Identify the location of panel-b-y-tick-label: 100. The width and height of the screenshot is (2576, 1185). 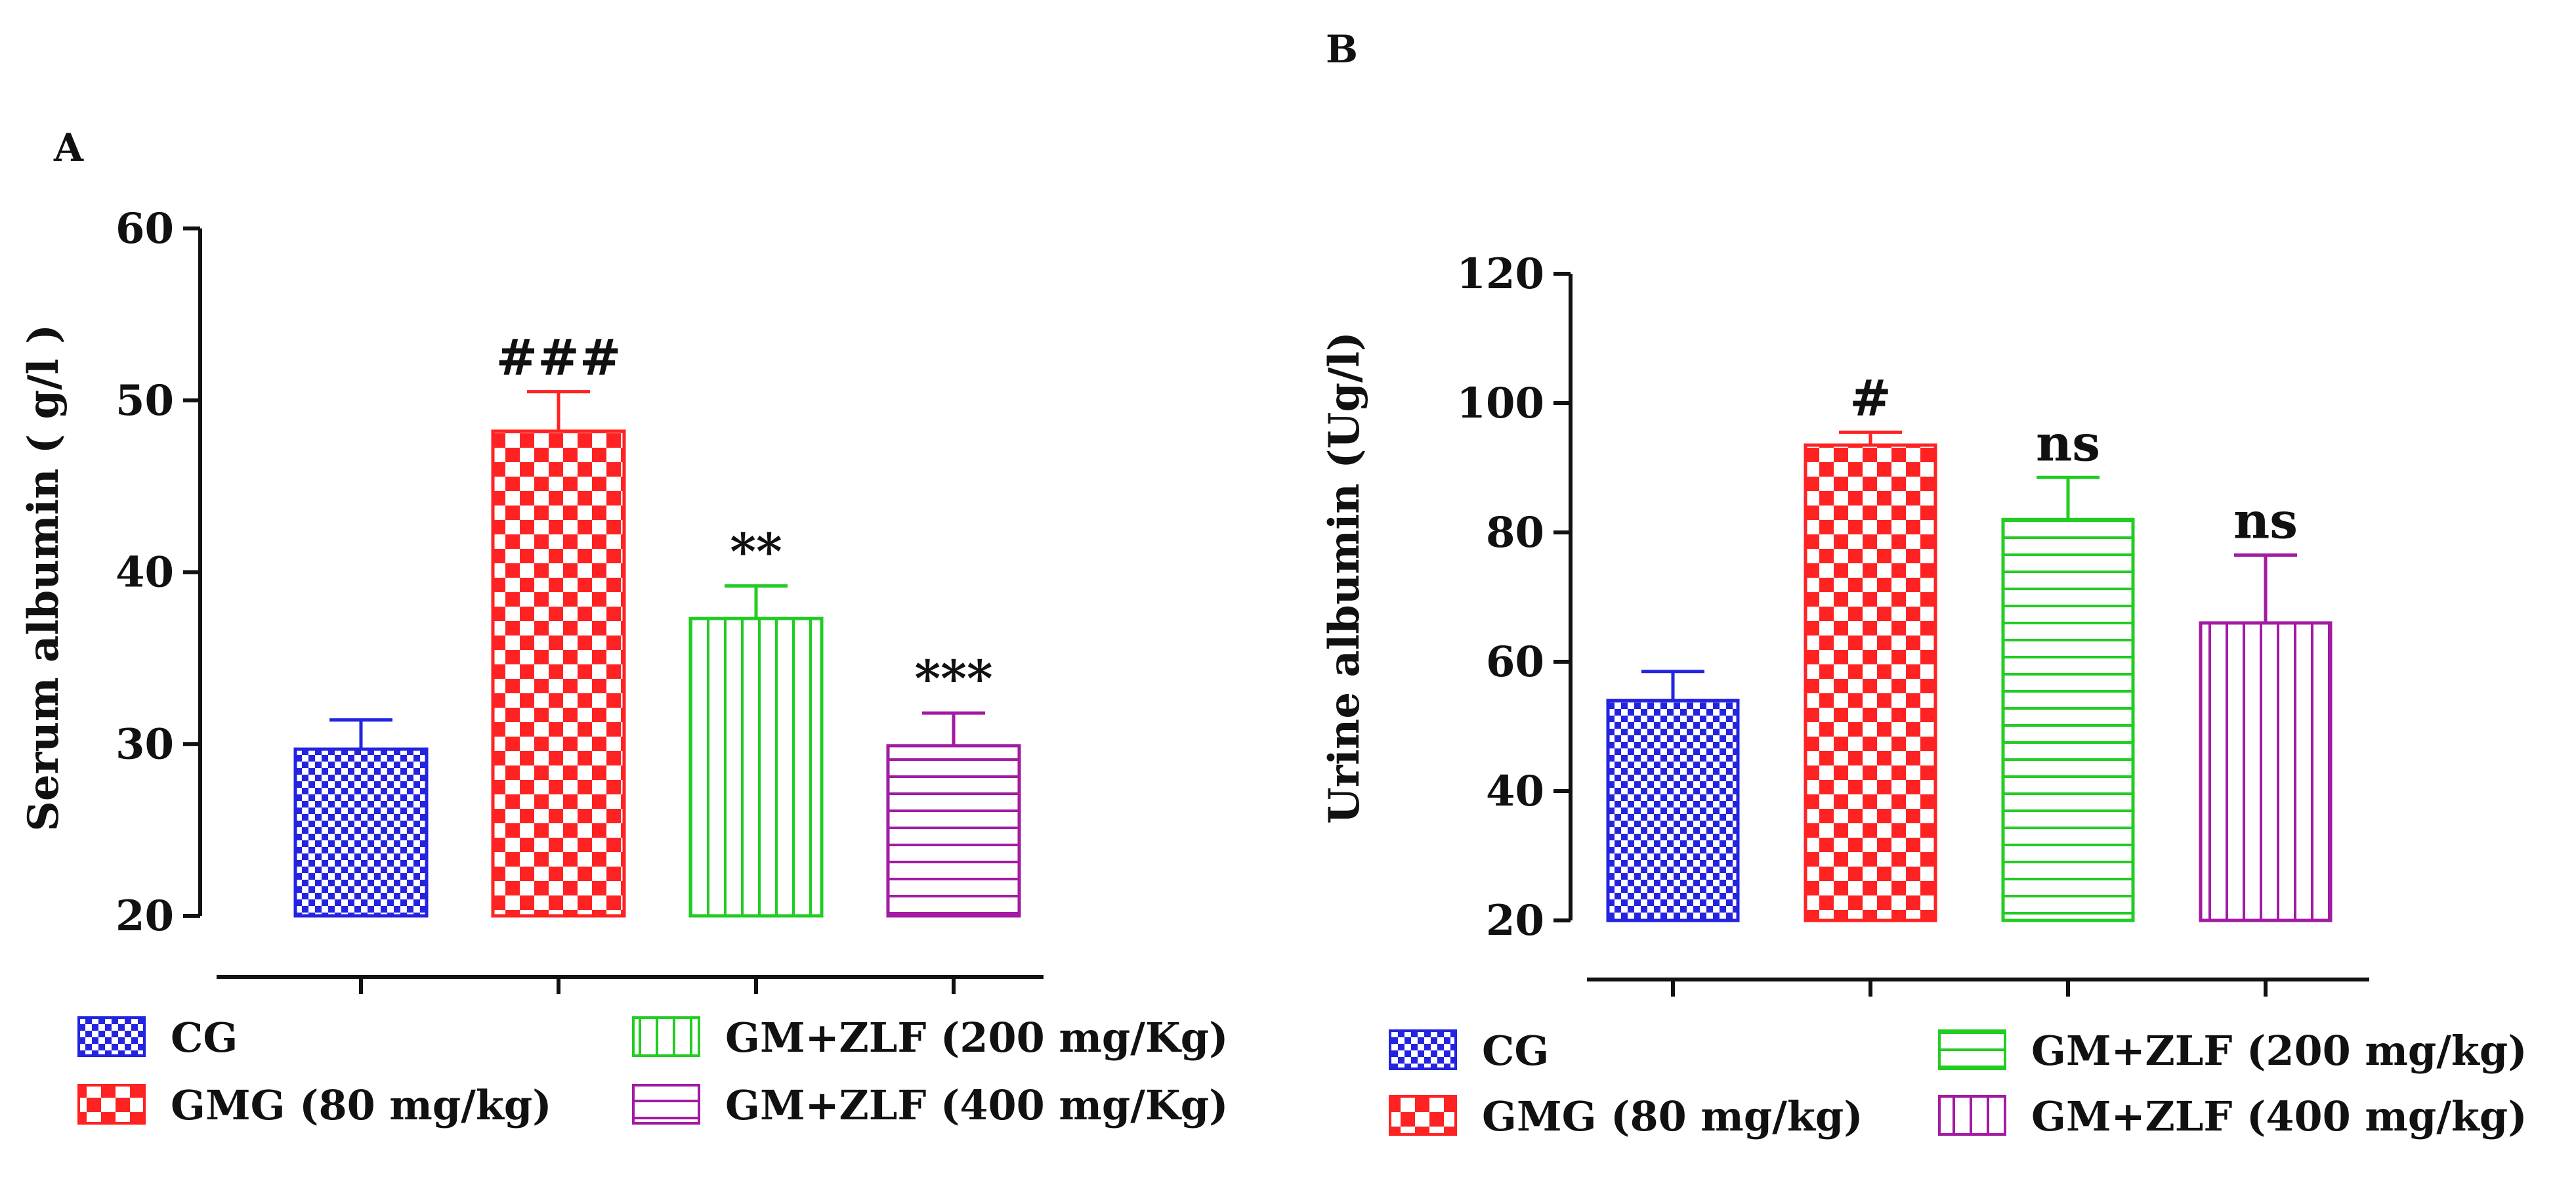
(1500, 403).